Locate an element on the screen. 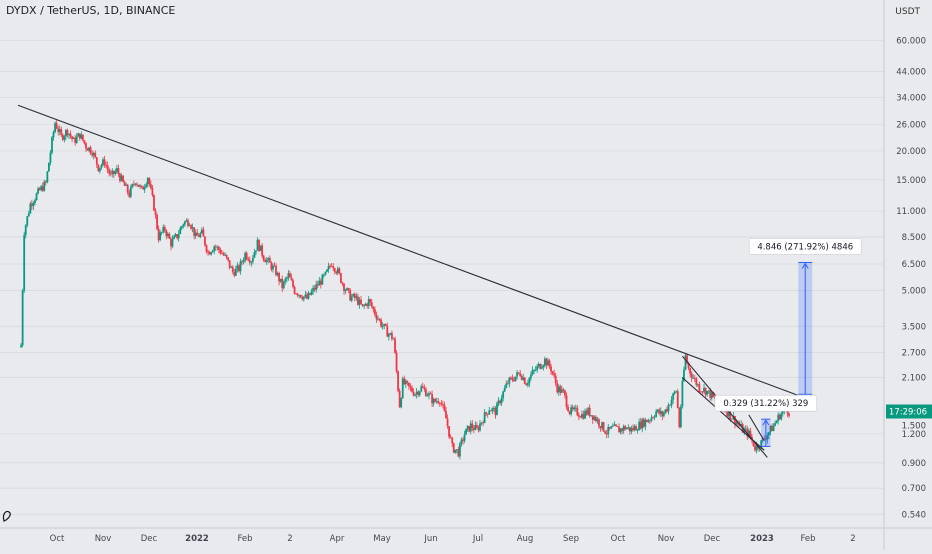  symbol-title: DYDX / TetherUS, 1D, BINANCE is located at coordinates (91, 10).